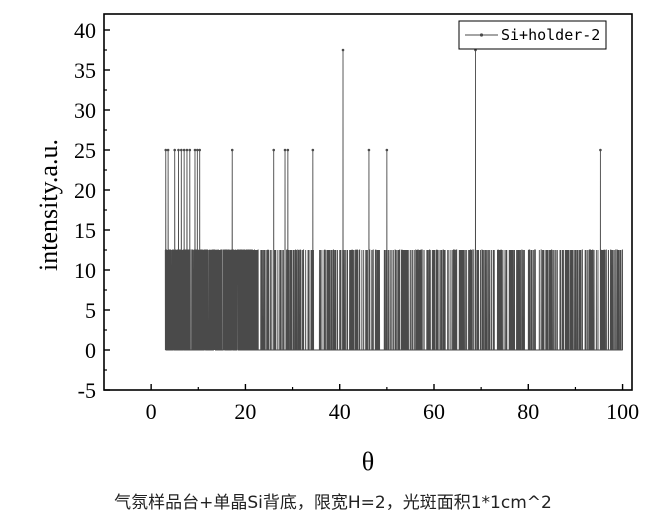 Image resolution: width=666 pixels, height=529 pixels. What do you see at coordinates (622, 411) in the screenshot?
I see `x-tick-label: 100` at bounding box center [622, 411].